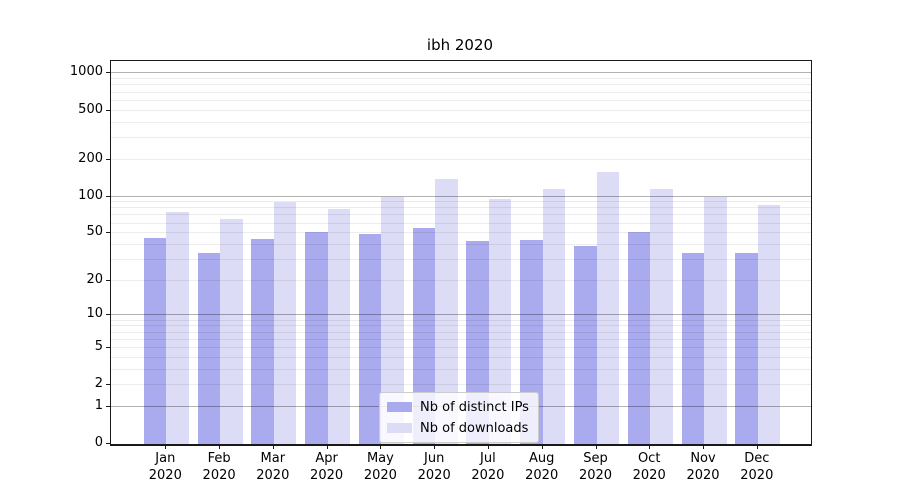  What do you see at coordinates (327, 467) in the screenshot?
I see `x-tick-label-apr: Apr 2020` at bounding box center [327, 467].